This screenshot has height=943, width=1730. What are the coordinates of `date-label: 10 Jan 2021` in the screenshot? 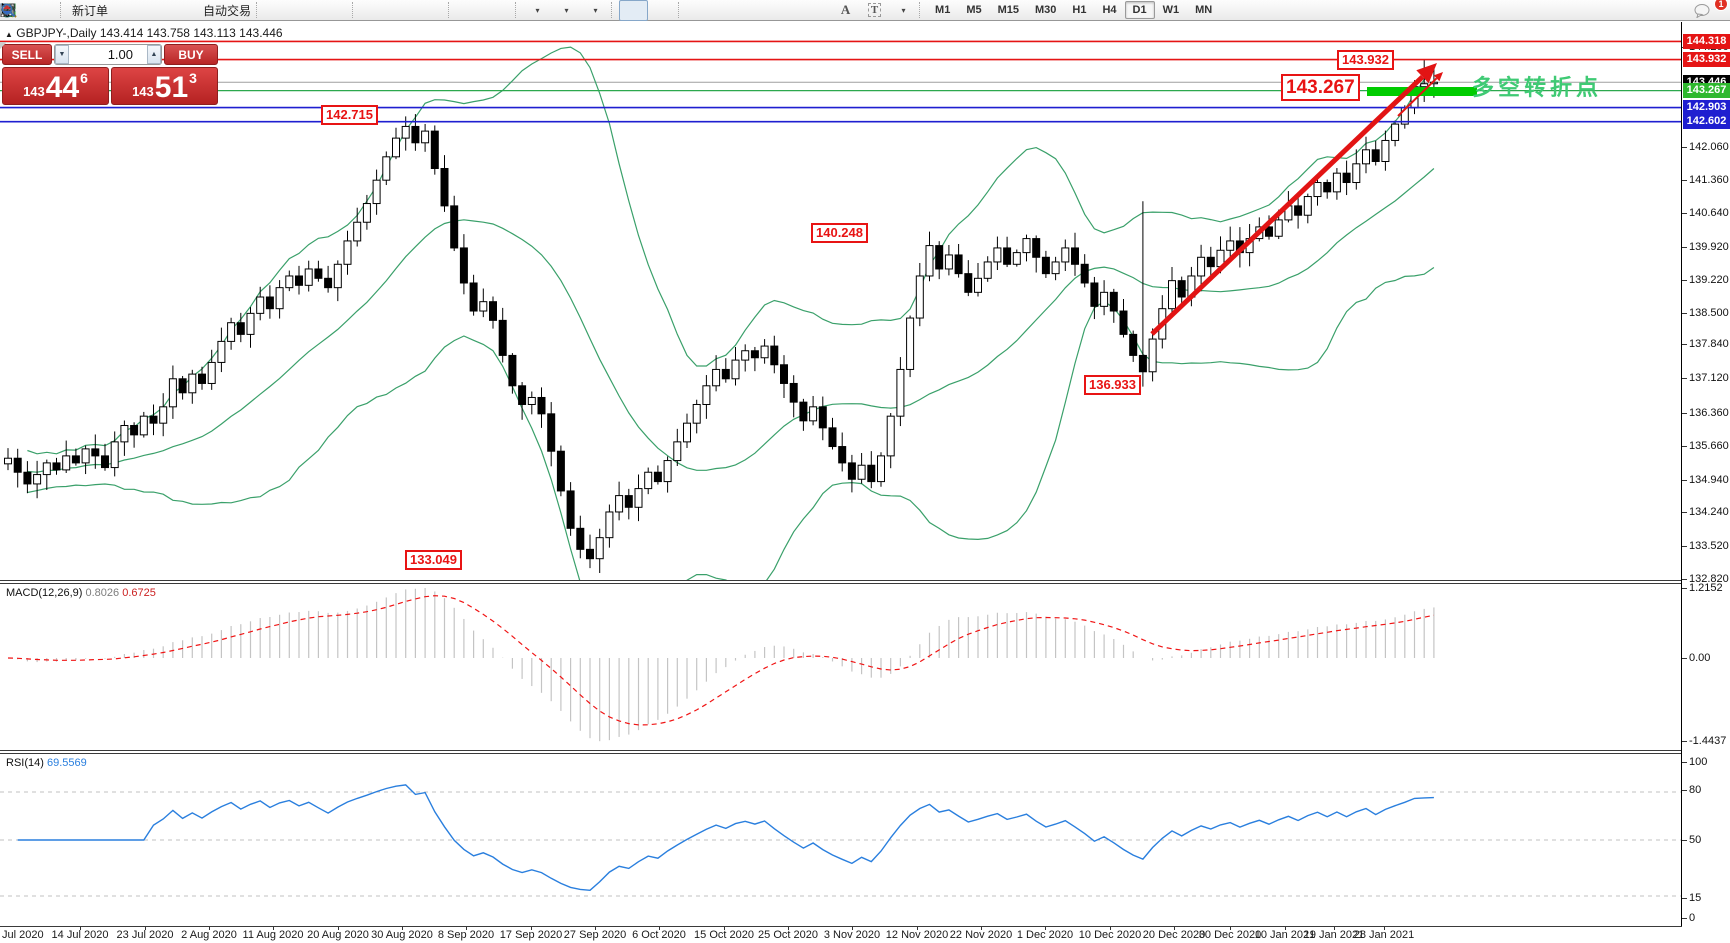 It's located at (1285, 935).